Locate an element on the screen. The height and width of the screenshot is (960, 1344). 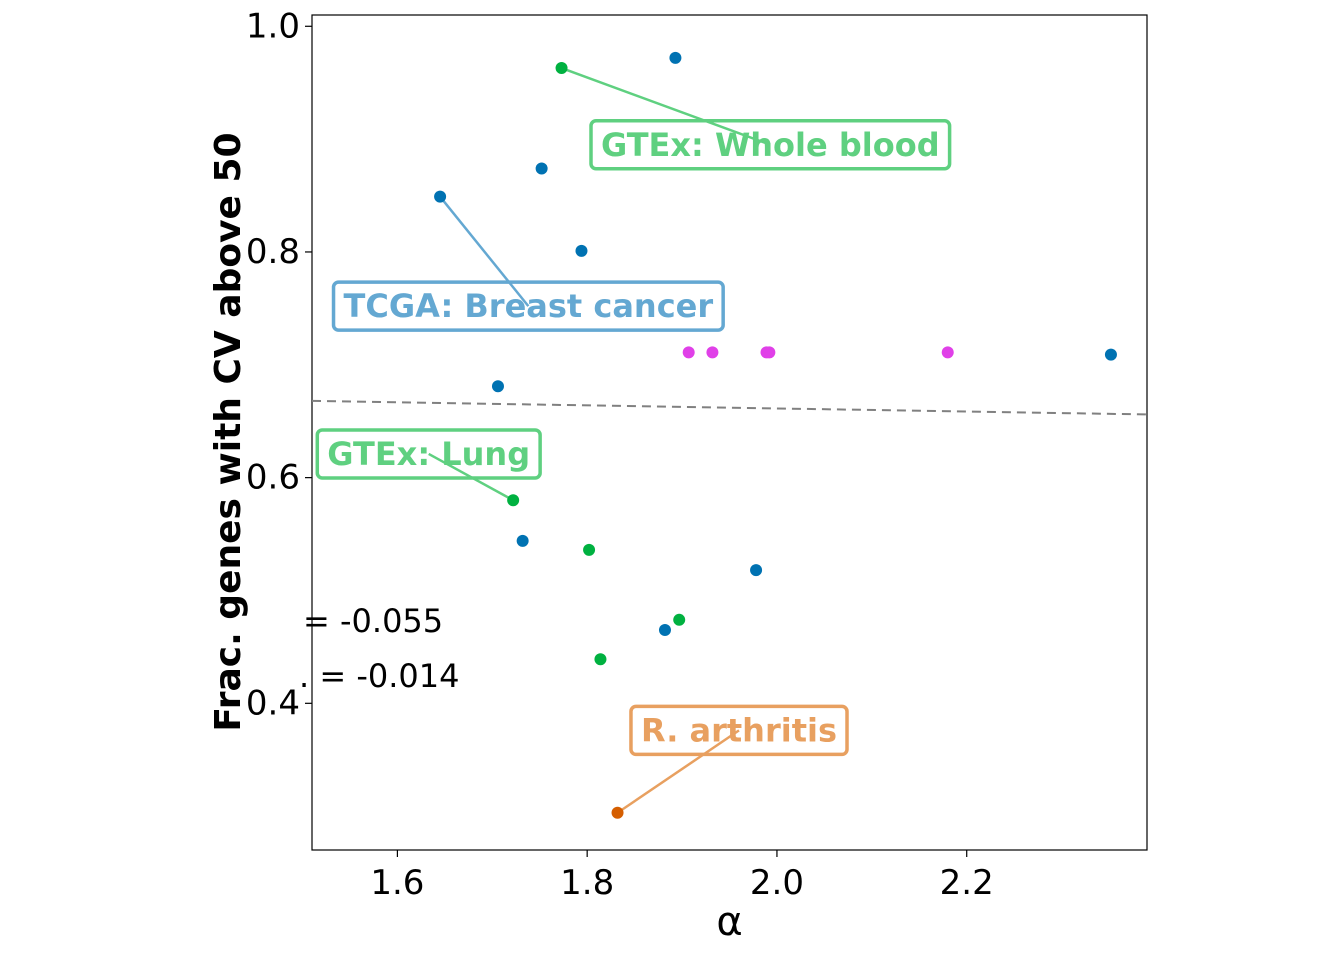
x-tick-label: 2.0 is located at coordinates (777, 883).